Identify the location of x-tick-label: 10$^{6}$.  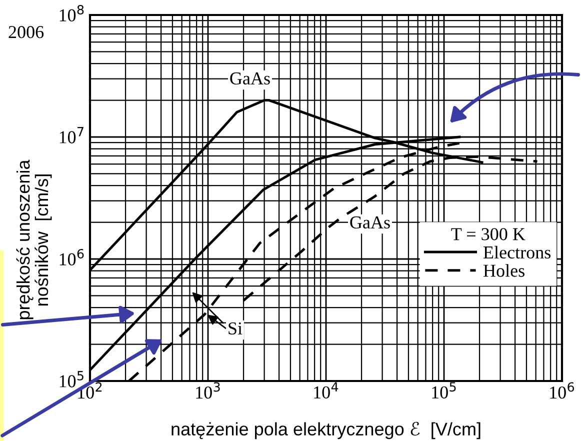
(562, 390).